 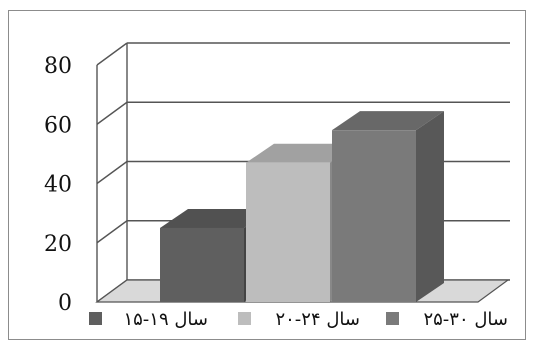 I want to click on bar-group, so click(x=388, y=206).